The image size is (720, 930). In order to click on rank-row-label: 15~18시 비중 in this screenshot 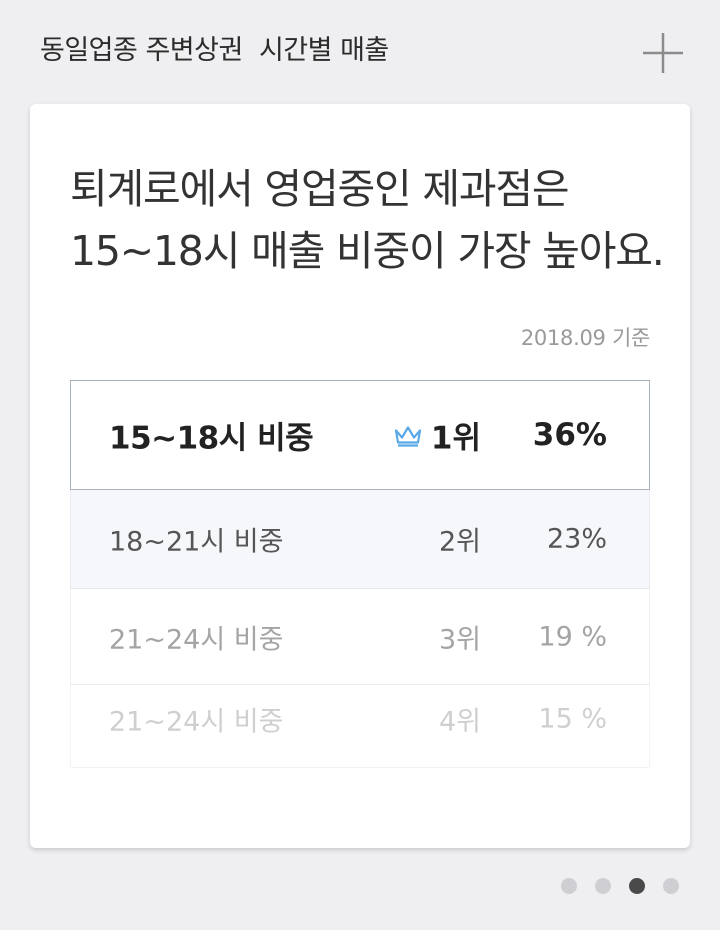, I will do `click(211, 438)`.